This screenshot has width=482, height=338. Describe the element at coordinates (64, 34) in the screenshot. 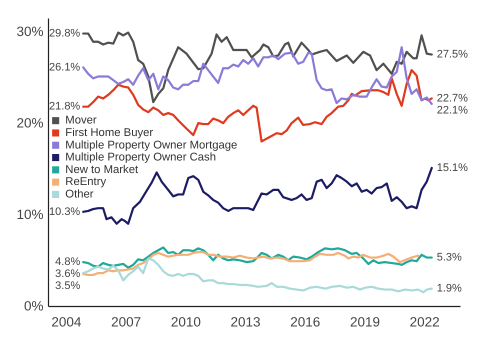

I see `data-label: 29.8%` at that location.